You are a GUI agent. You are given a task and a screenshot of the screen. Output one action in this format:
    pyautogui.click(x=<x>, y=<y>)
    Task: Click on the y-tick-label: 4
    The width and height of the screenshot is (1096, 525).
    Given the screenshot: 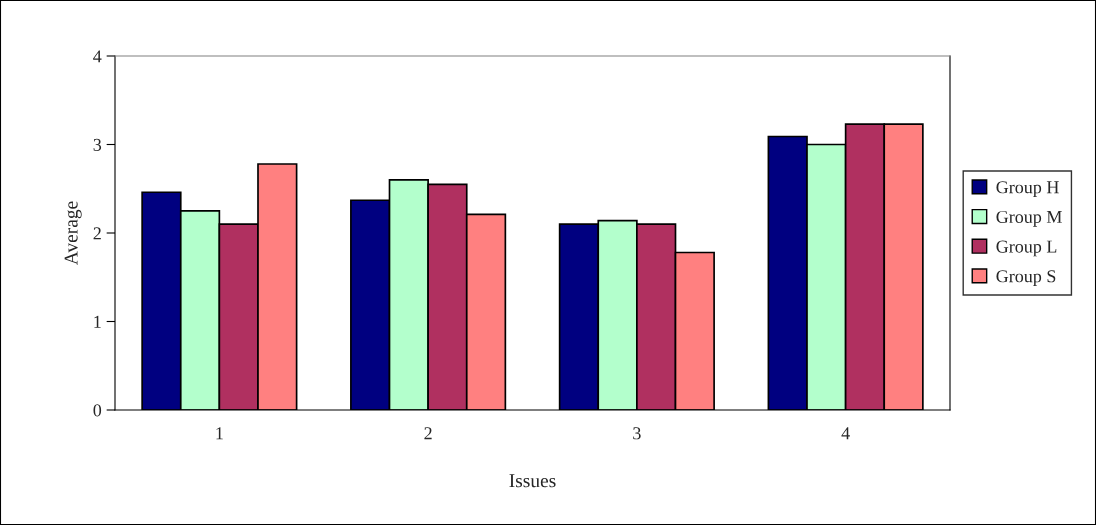 What is the action you would take?
    pyautogui.click(x=97, y=56)
    